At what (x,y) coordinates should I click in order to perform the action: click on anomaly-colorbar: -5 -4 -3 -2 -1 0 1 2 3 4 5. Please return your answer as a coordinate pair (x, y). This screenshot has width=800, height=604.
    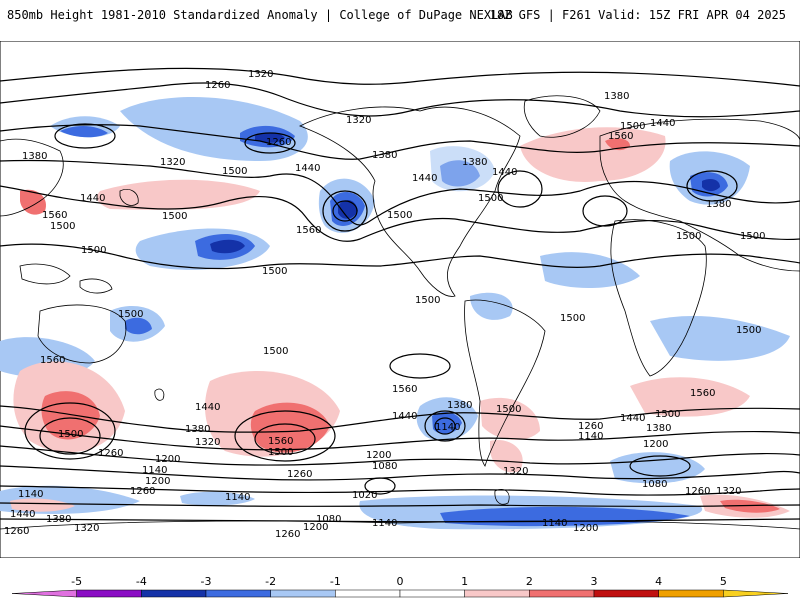
    Looking at the image, I should click on (400, 585).